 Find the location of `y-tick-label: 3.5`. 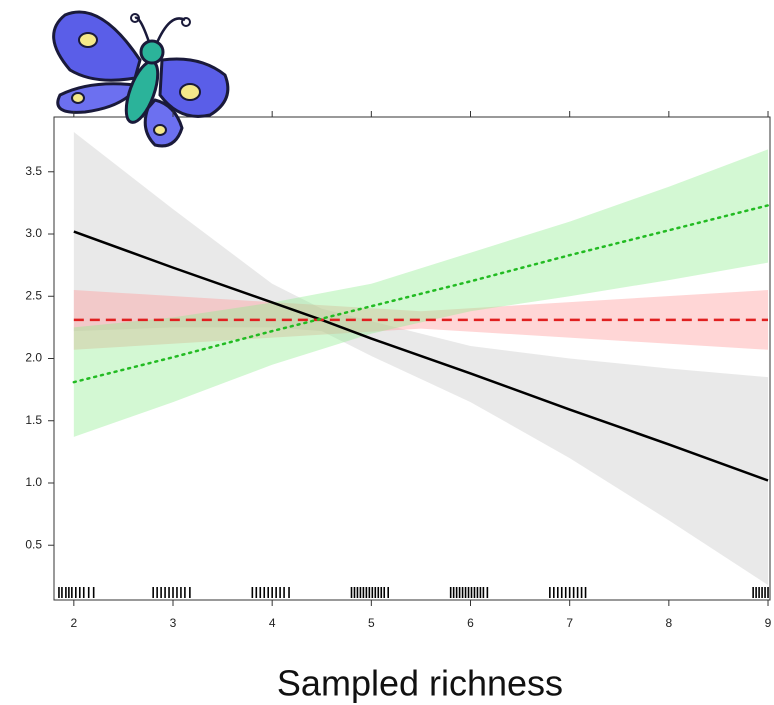

y-tick-label: 3.5 is located at coordinates (33, 171).